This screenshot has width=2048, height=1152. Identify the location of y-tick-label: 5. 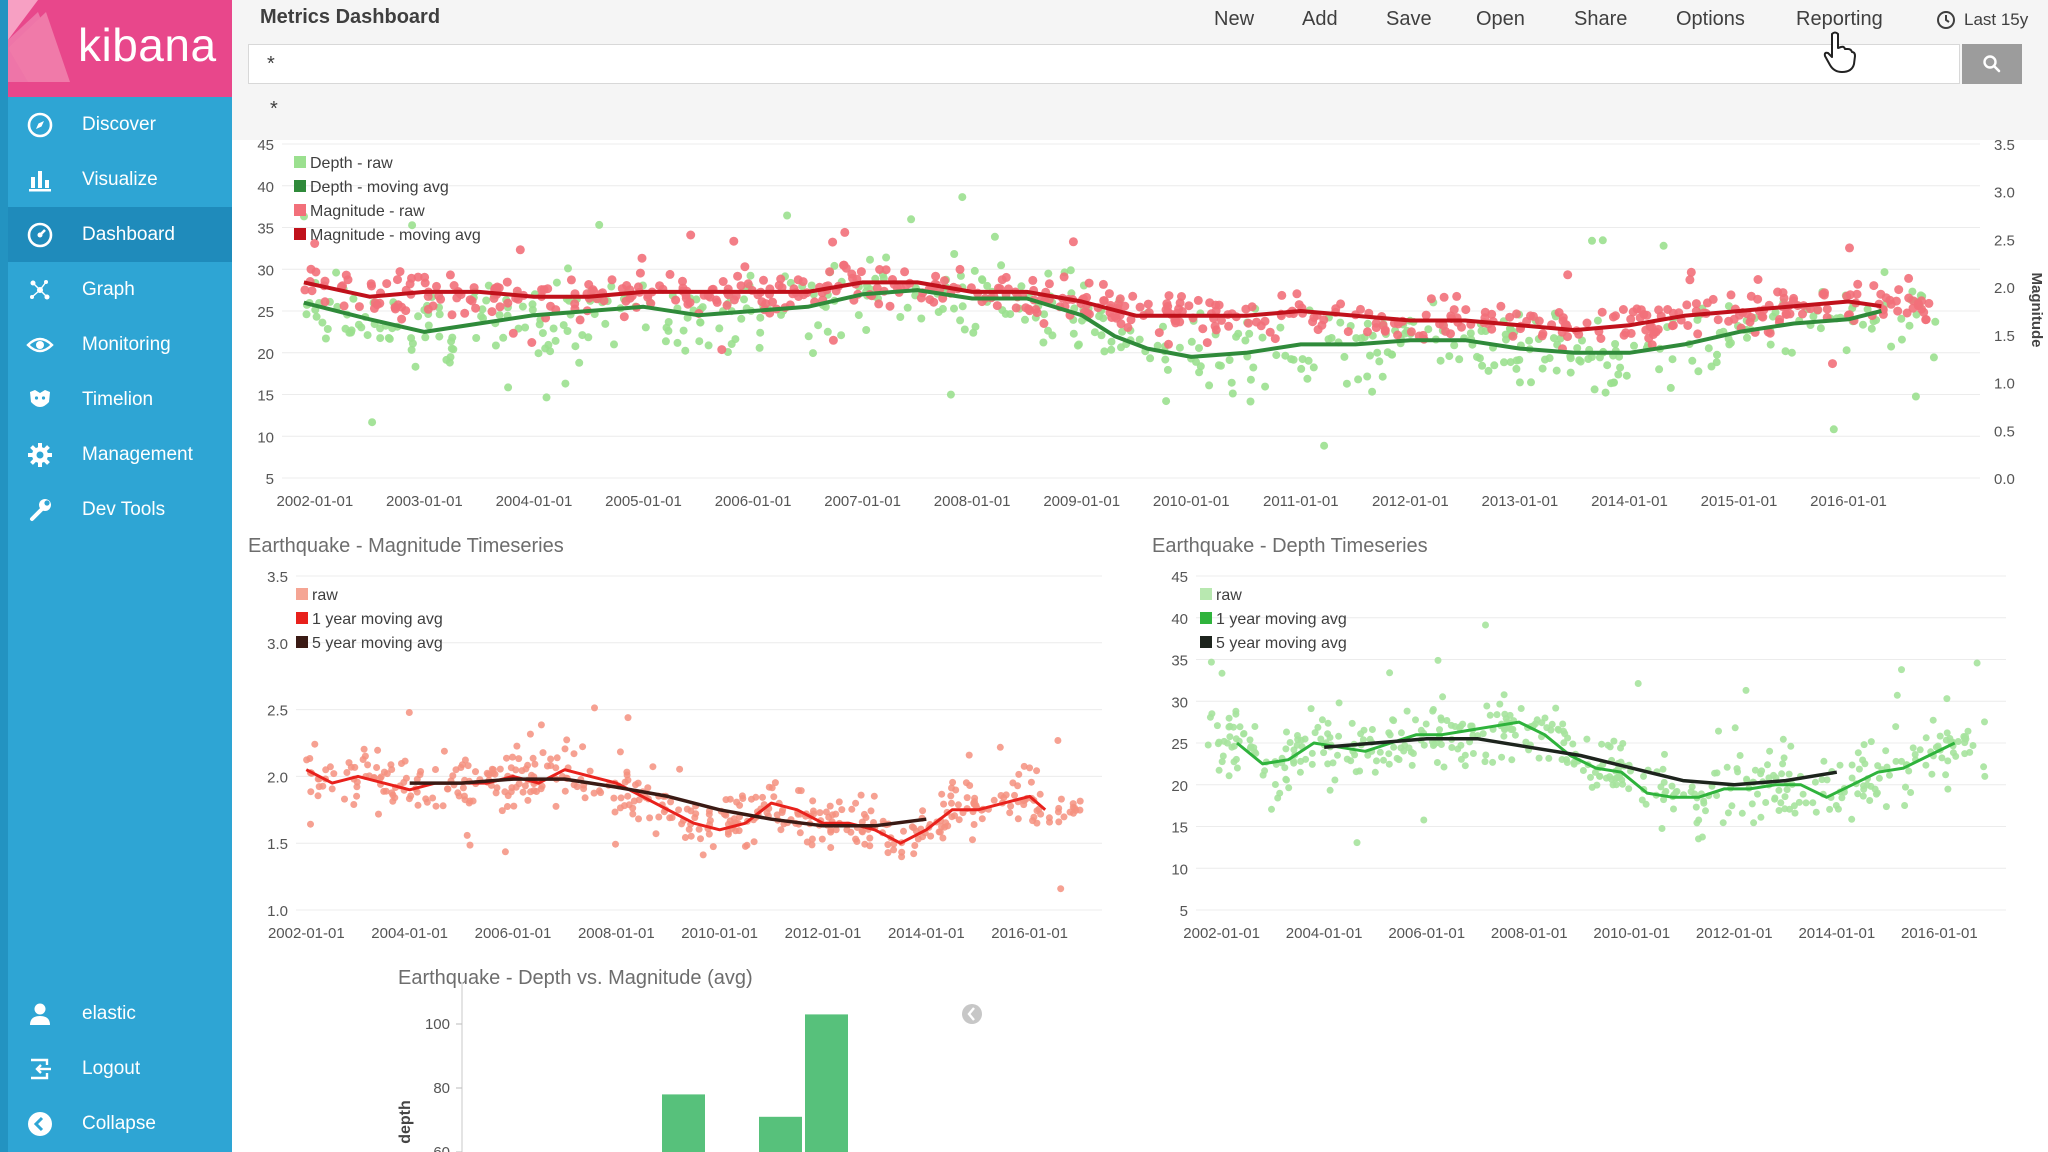
(1184, 911).